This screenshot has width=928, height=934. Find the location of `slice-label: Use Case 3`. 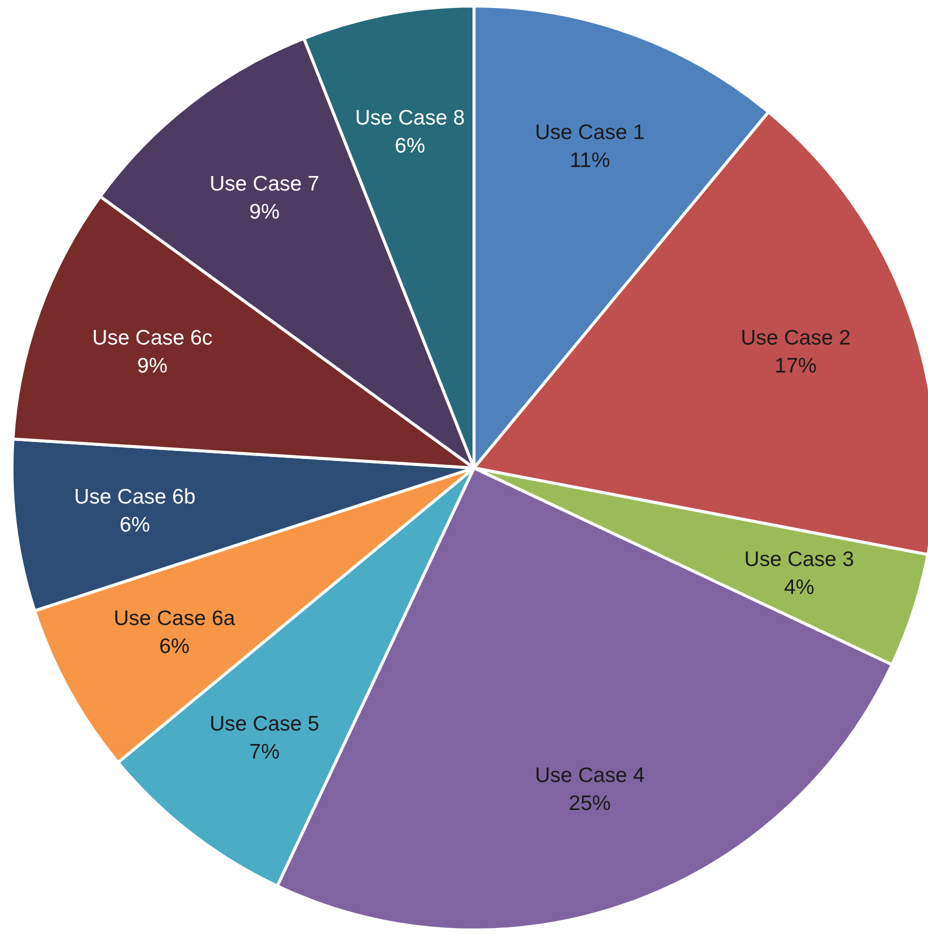

slice-label: Use Case 3 is located at coordinates (799, 560).